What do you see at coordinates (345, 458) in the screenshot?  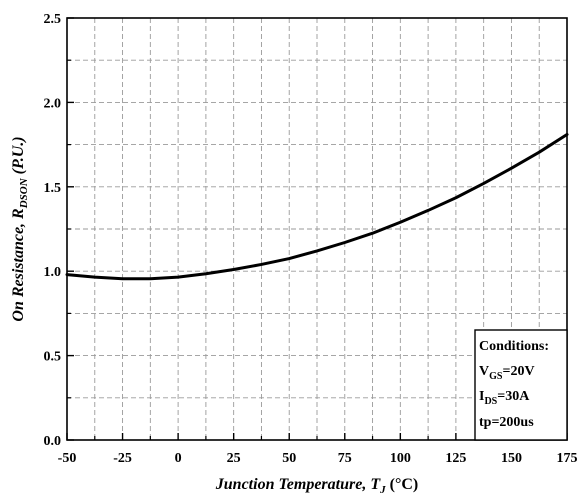 I see `x-tick-label: 75` at bounding box center [345, 458].